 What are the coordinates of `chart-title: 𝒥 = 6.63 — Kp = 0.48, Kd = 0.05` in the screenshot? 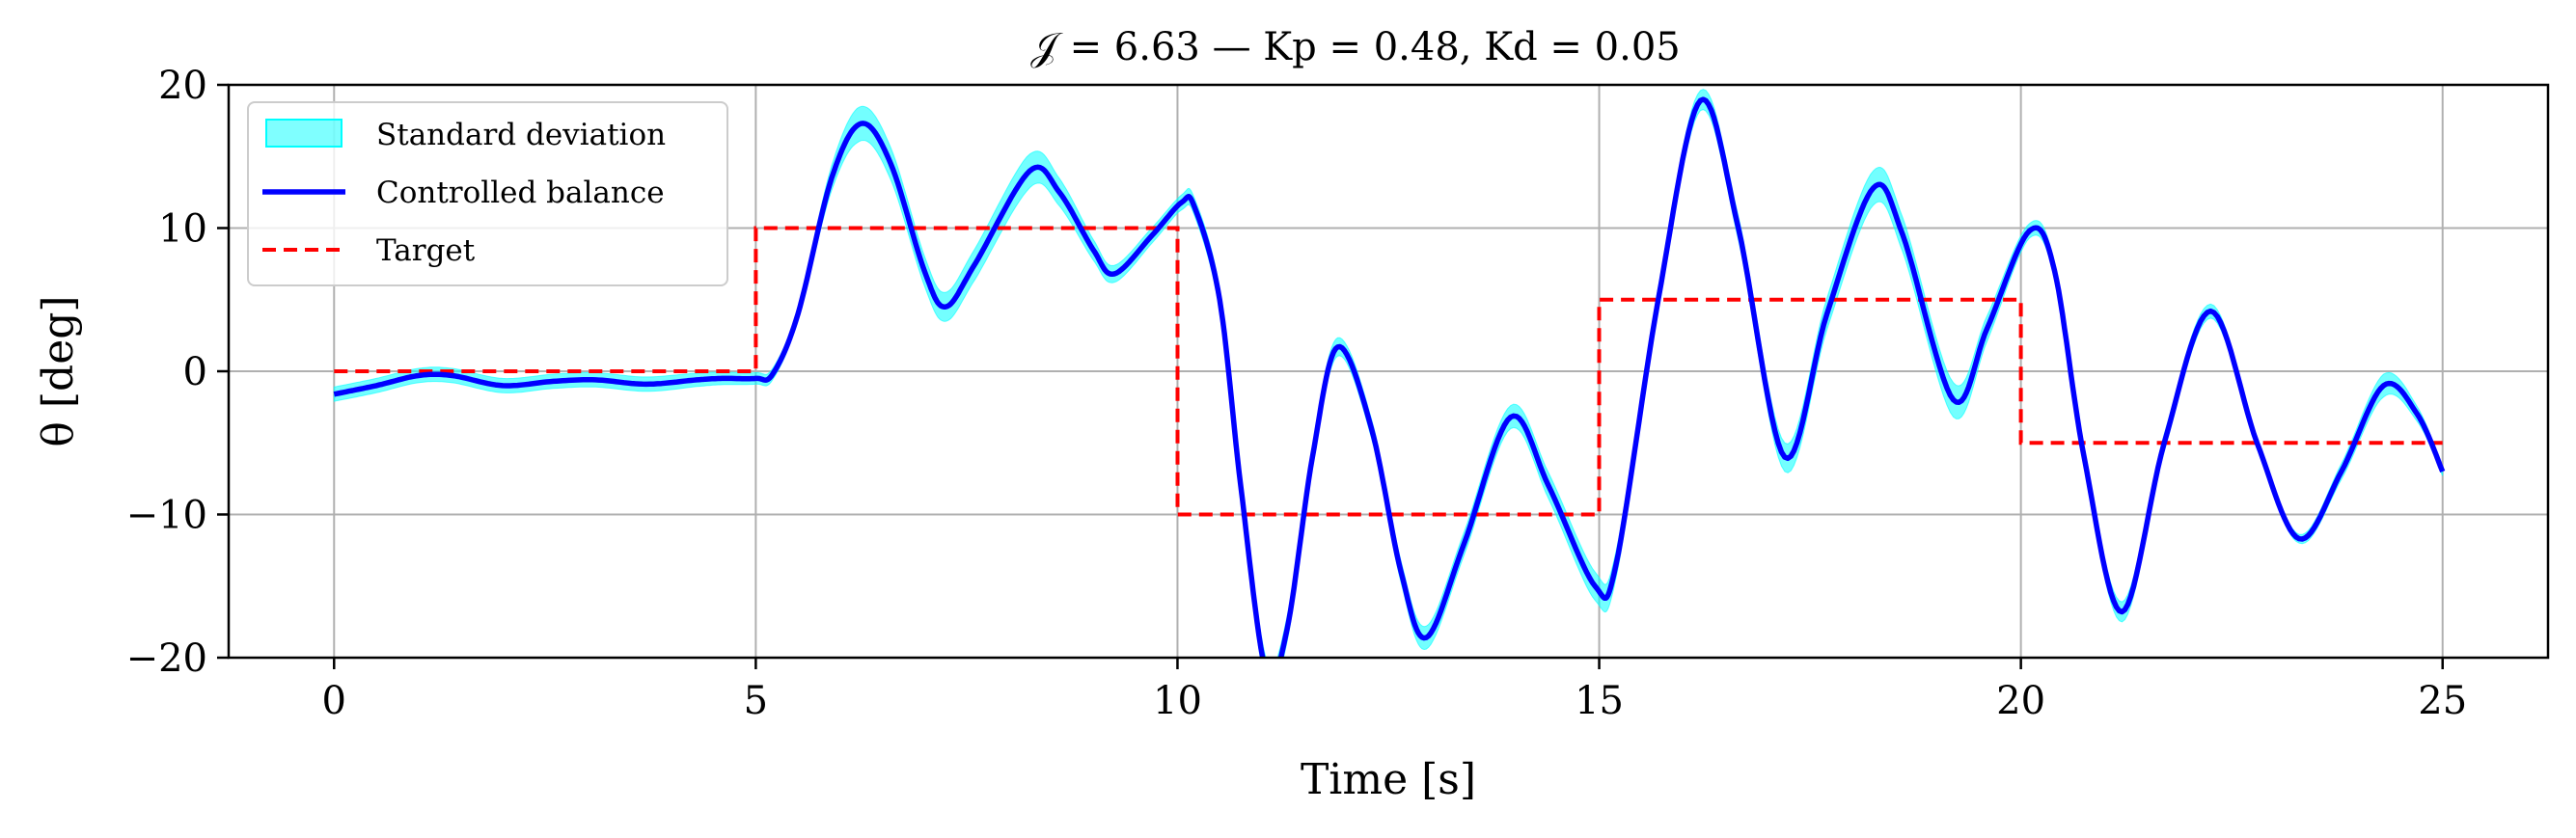 It's located at (1355, 47).